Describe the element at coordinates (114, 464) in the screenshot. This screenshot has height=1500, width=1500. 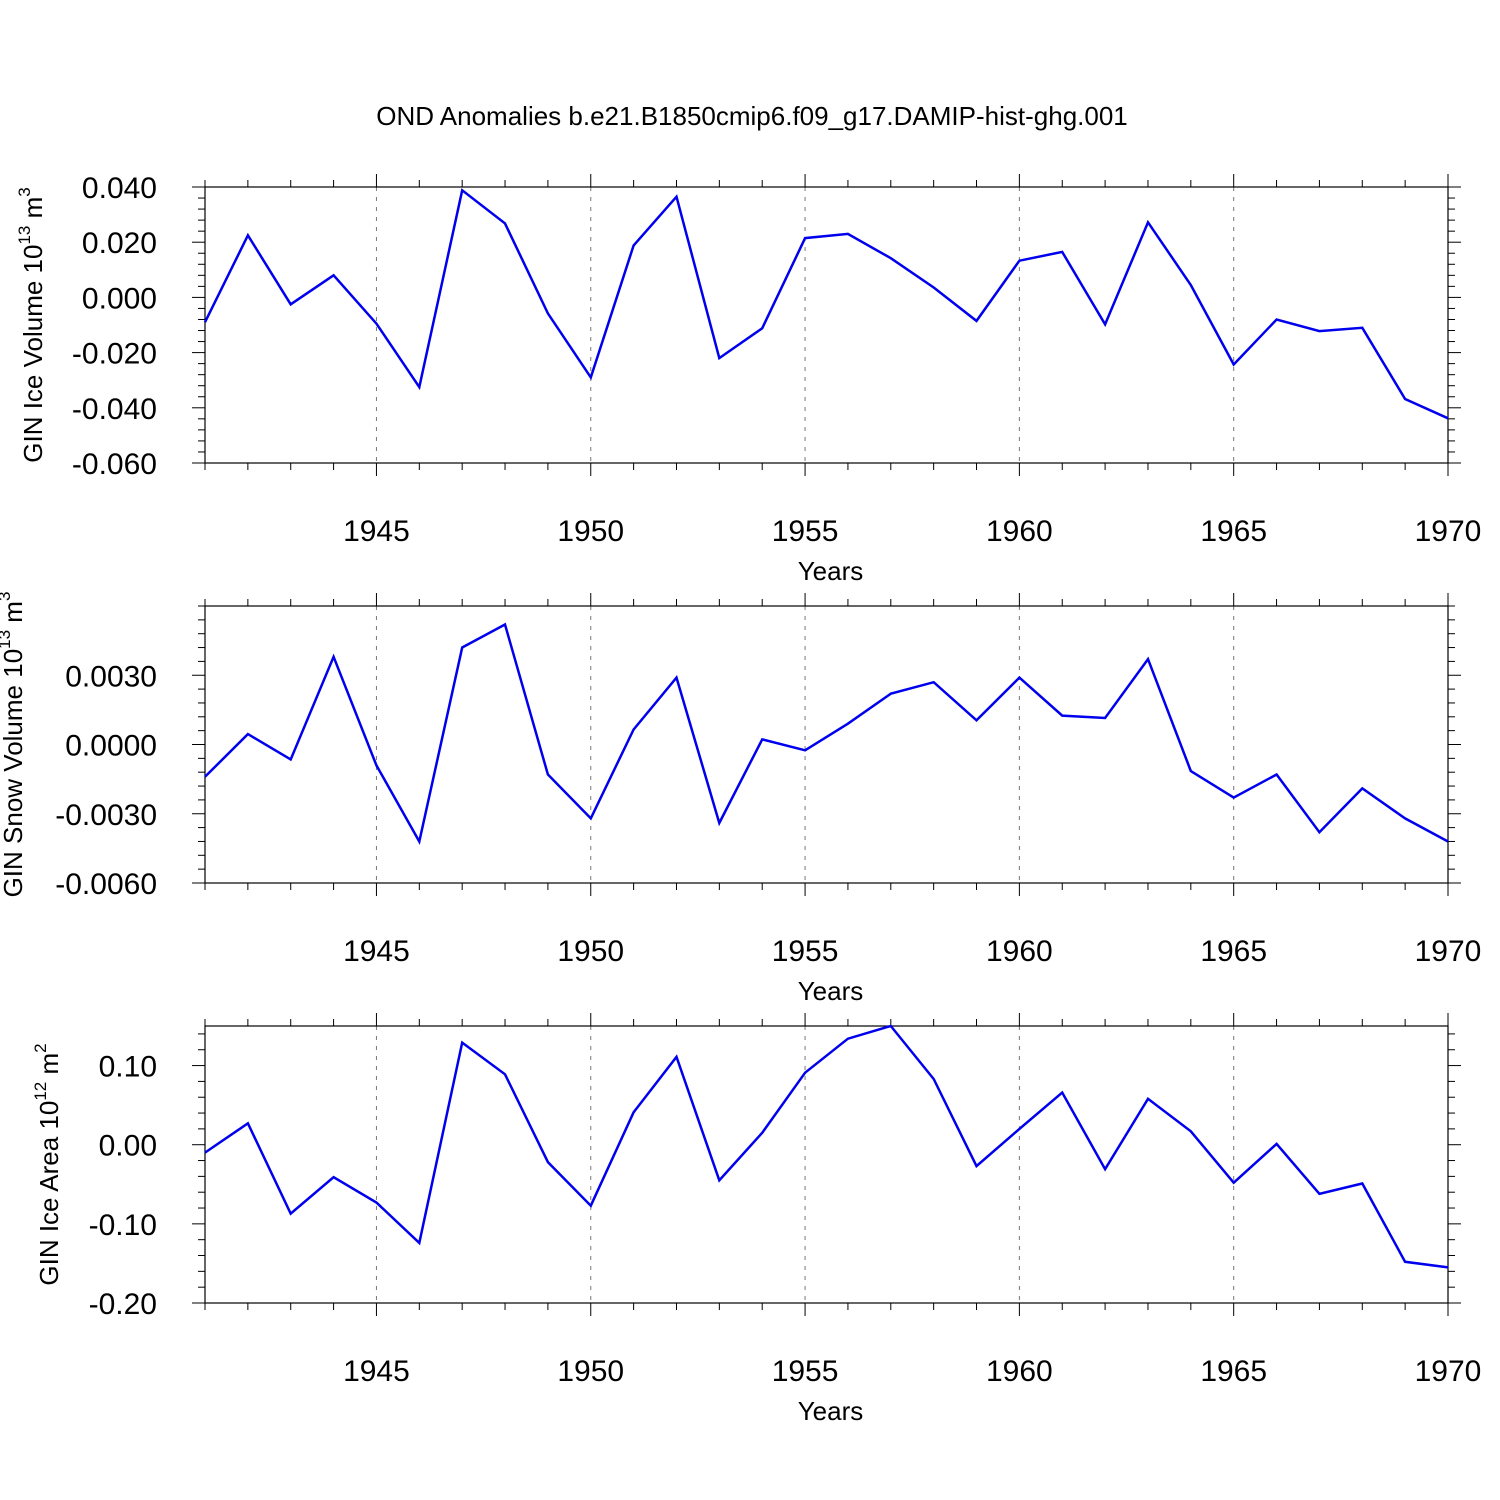
I see `y-tick-label: -0.060` at that location.